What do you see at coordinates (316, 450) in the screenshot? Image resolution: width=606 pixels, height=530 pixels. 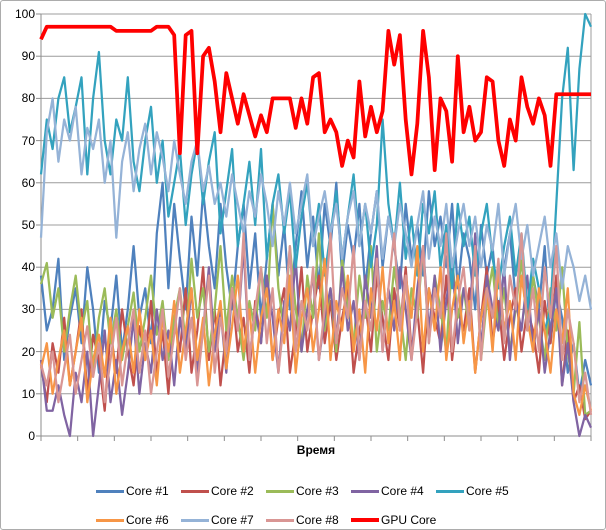 I see `x-axis-title: Время` at bounding box center [316, 450].